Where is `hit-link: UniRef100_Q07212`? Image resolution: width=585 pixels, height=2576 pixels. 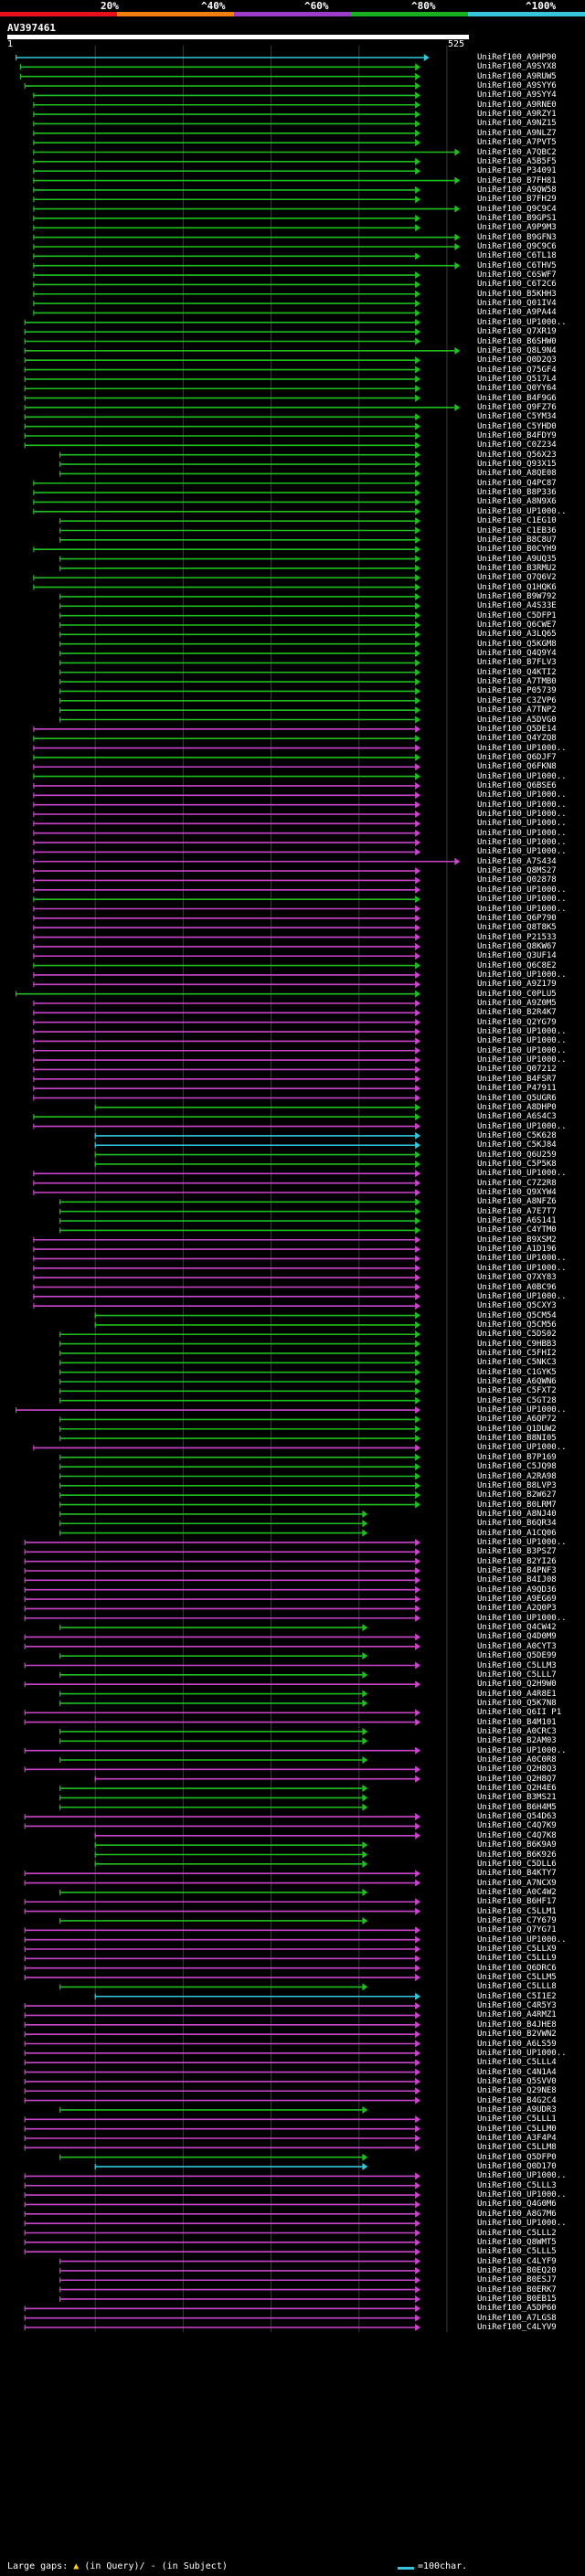
hit-link: UniRef100_Q07212 is located at coordinates (517, 1070).